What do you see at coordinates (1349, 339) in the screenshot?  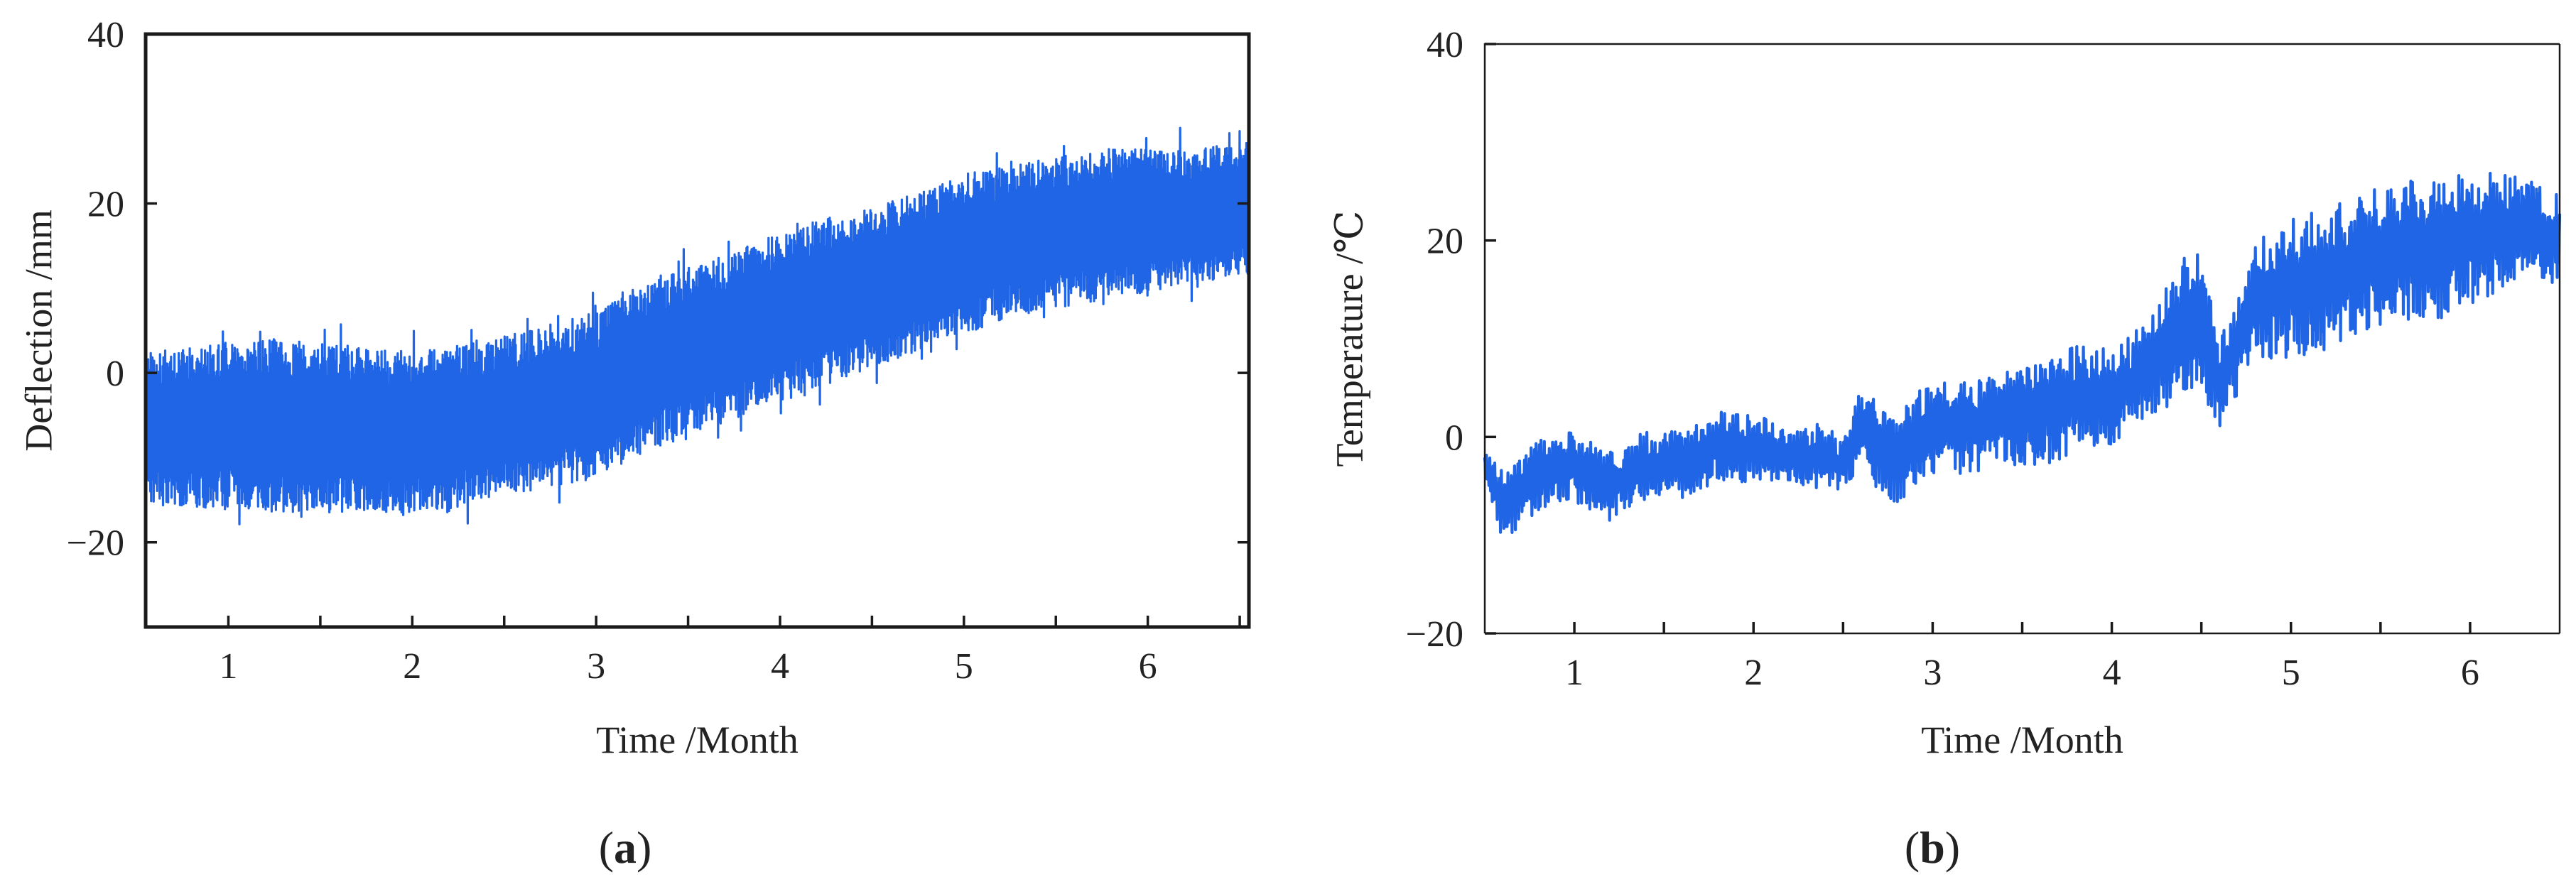 I see `y-axis-label-b: Temperature /℃` at bounding box center [1349, 339].